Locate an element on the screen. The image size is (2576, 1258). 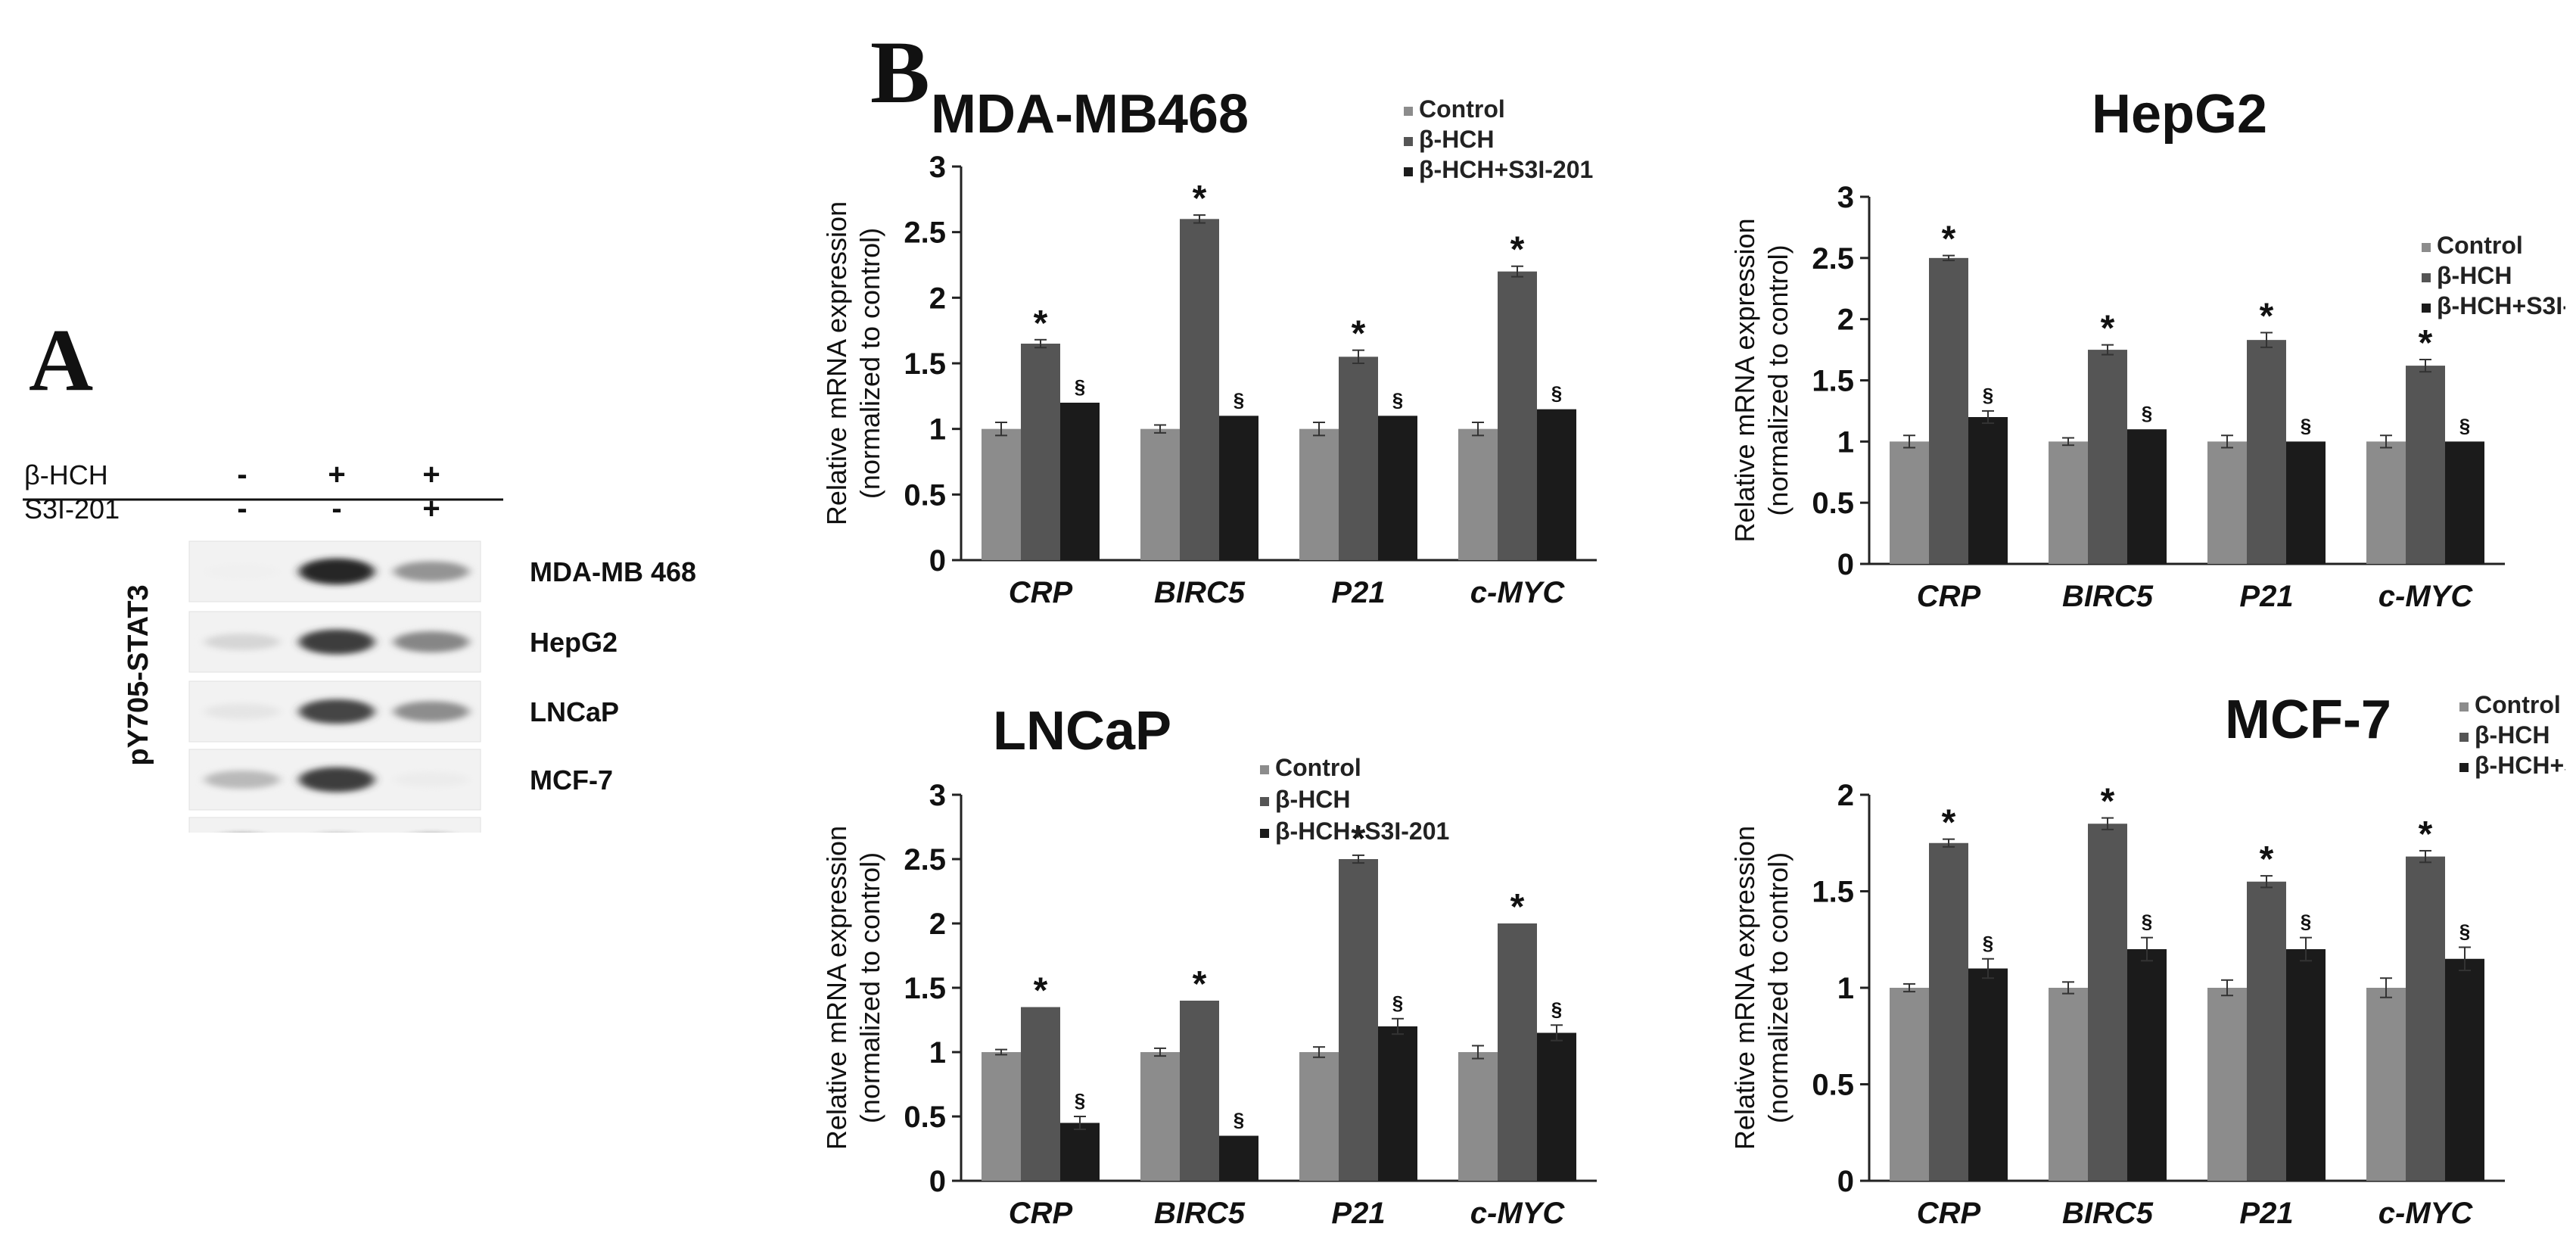
blot-group-label: pY705-STAT3 is located at coordinates (138, 675).